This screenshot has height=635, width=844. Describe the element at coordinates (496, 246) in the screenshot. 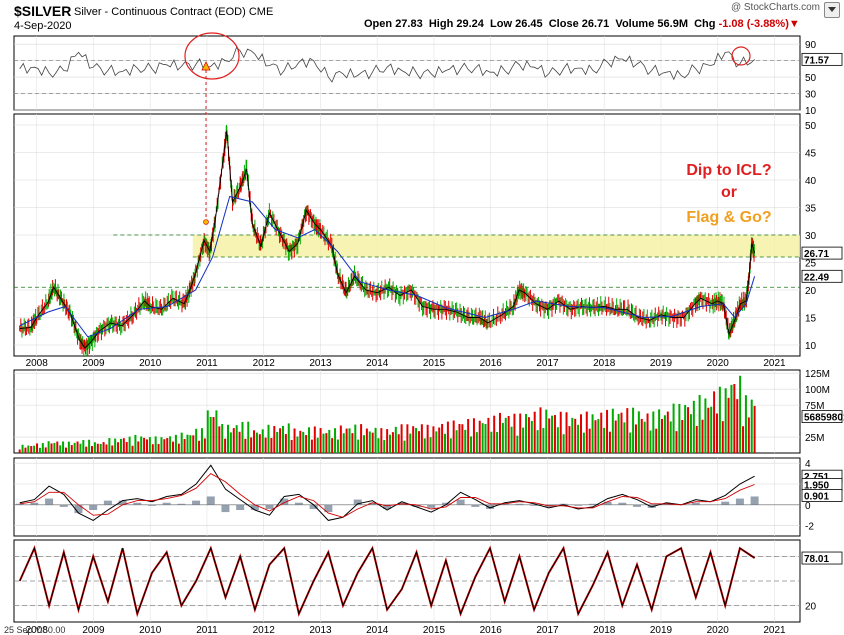

I see `resistance-zone` at that location.